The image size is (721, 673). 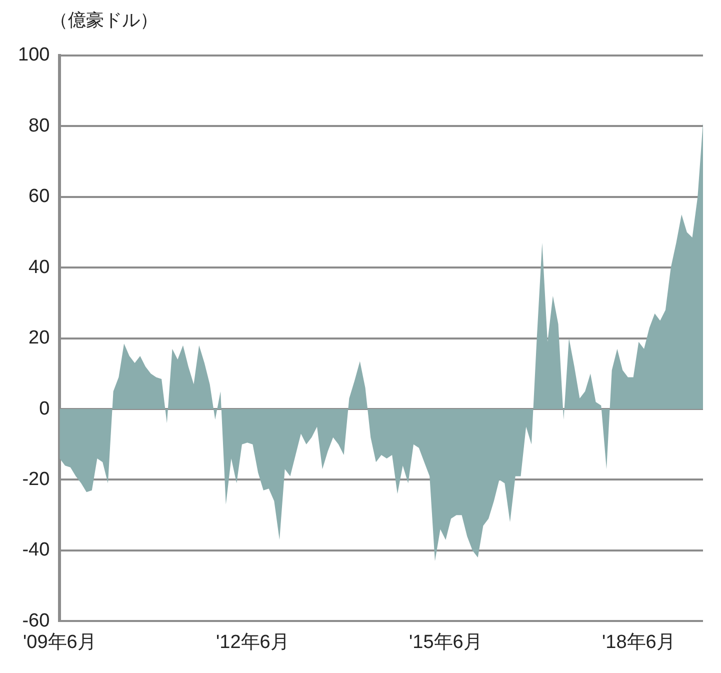 I want to click on x-tick-label: '12年6月, so click(x=253, y=642).